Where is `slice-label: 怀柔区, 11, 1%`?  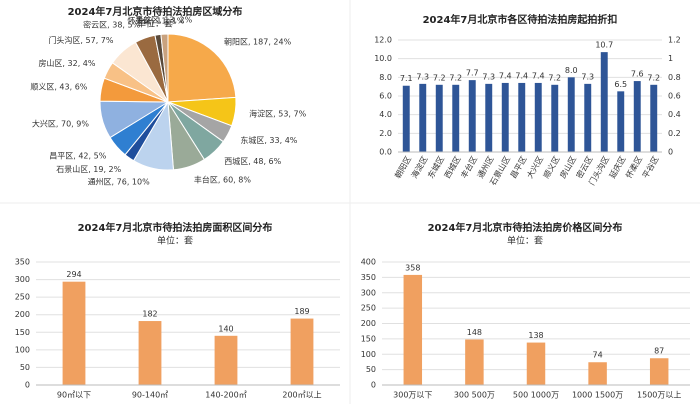 slice-label: 怀柔区, 11, 1% is located at coordinates (155, 20).